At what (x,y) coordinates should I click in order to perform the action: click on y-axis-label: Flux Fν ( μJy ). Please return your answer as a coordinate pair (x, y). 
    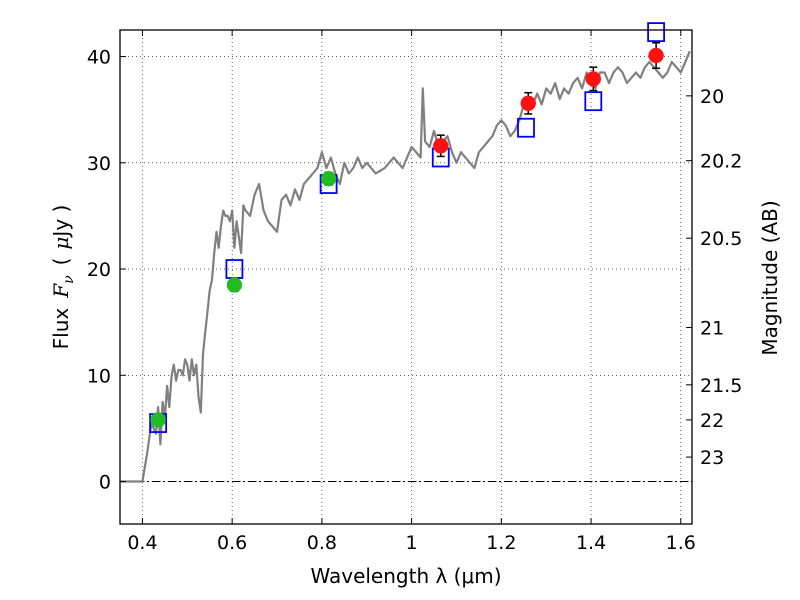
    Looking at the image, I should click on (63, 277).